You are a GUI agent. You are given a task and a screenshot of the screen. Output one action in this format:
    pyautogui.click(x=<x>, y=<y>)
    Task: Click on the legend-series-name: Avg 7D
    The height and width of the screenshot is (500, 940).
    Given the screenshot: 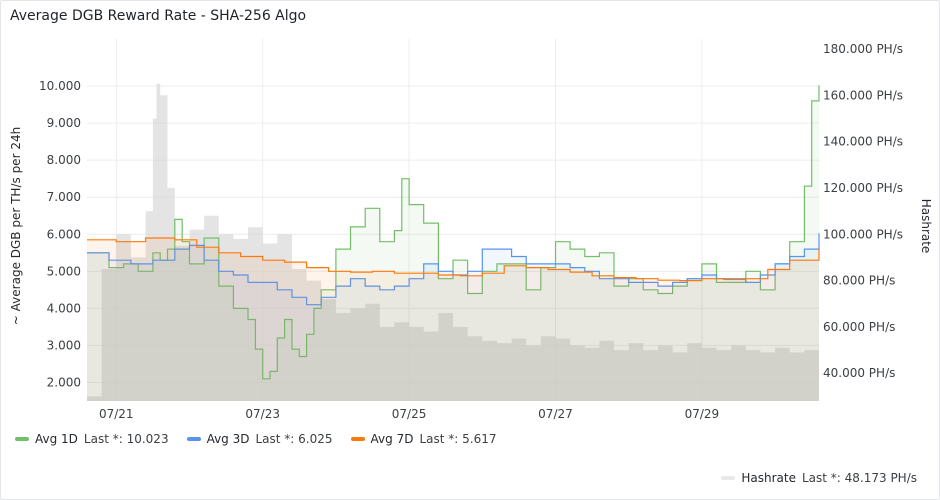 What is the action you would take?
    pyautogui.click(x=392, y=439)
    